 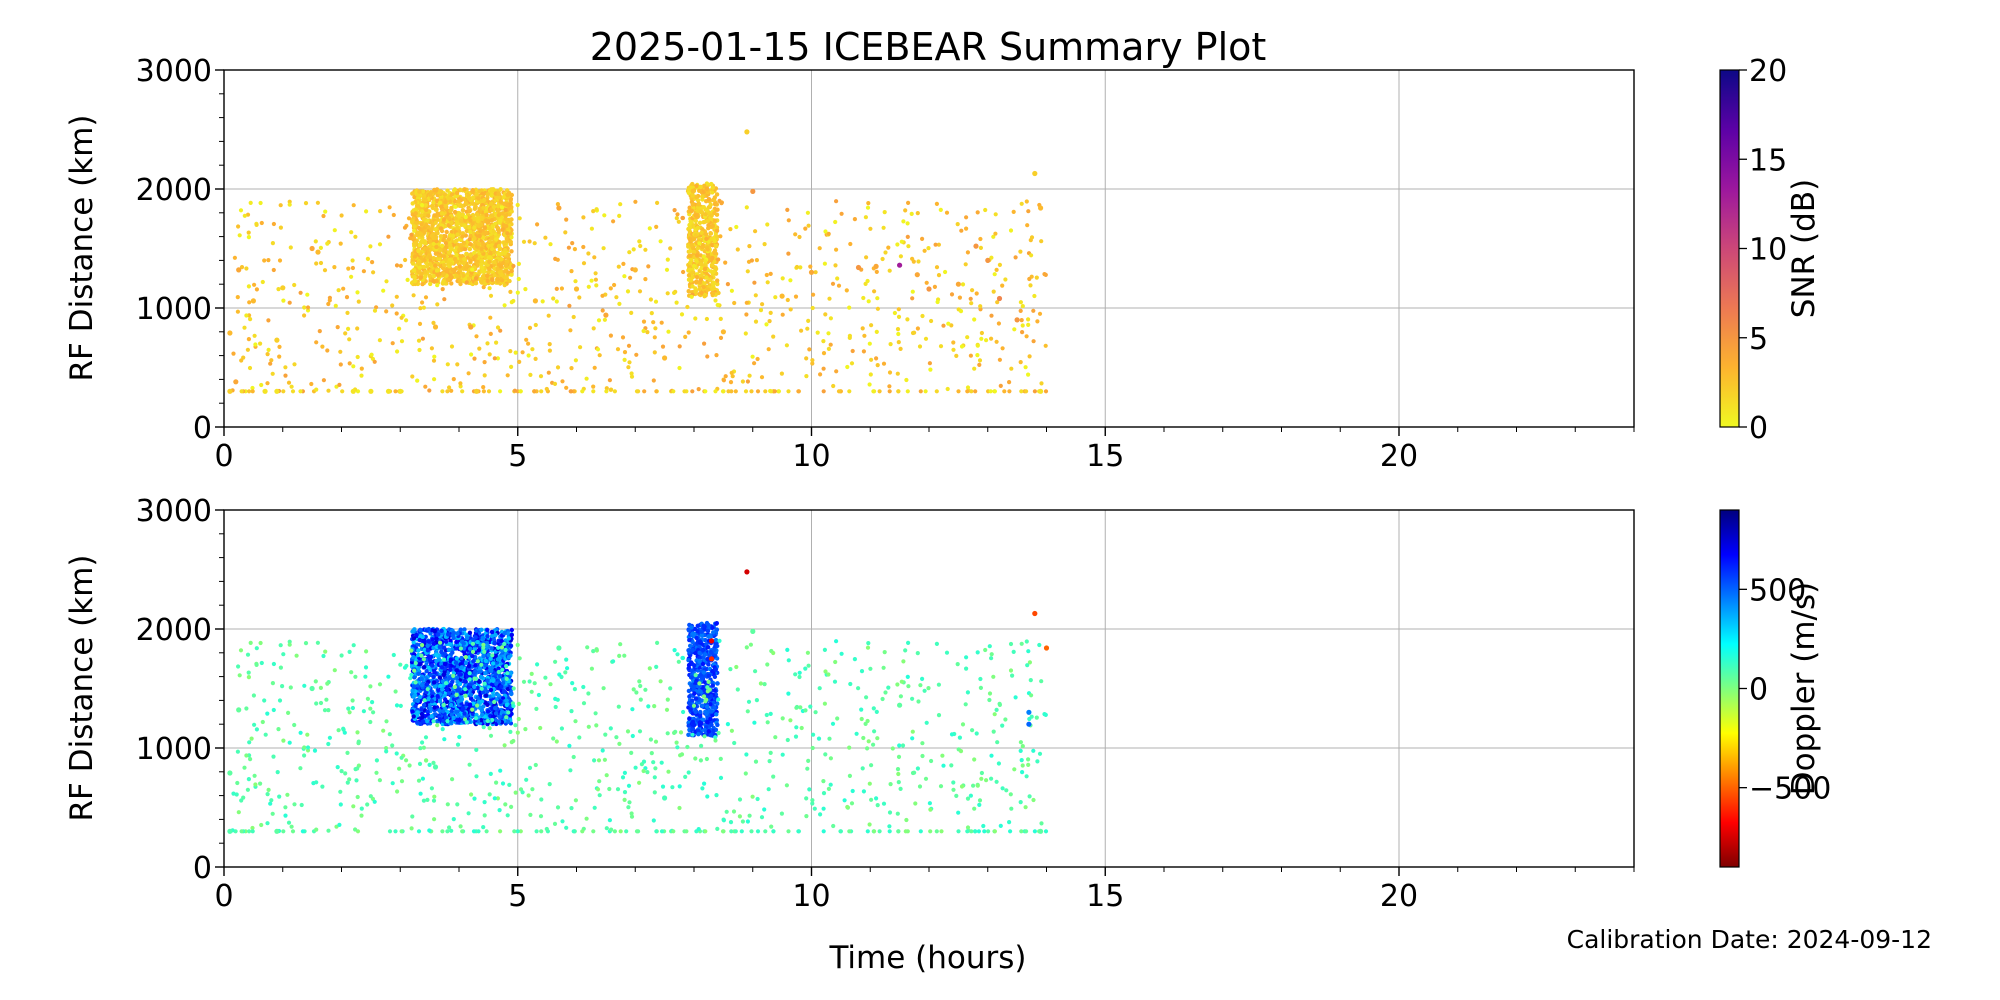 What do you see at coordinates (174, 71) in the screenshot?
I see `snr-y-tick-label: 3000` at bounding box center [174, 71].